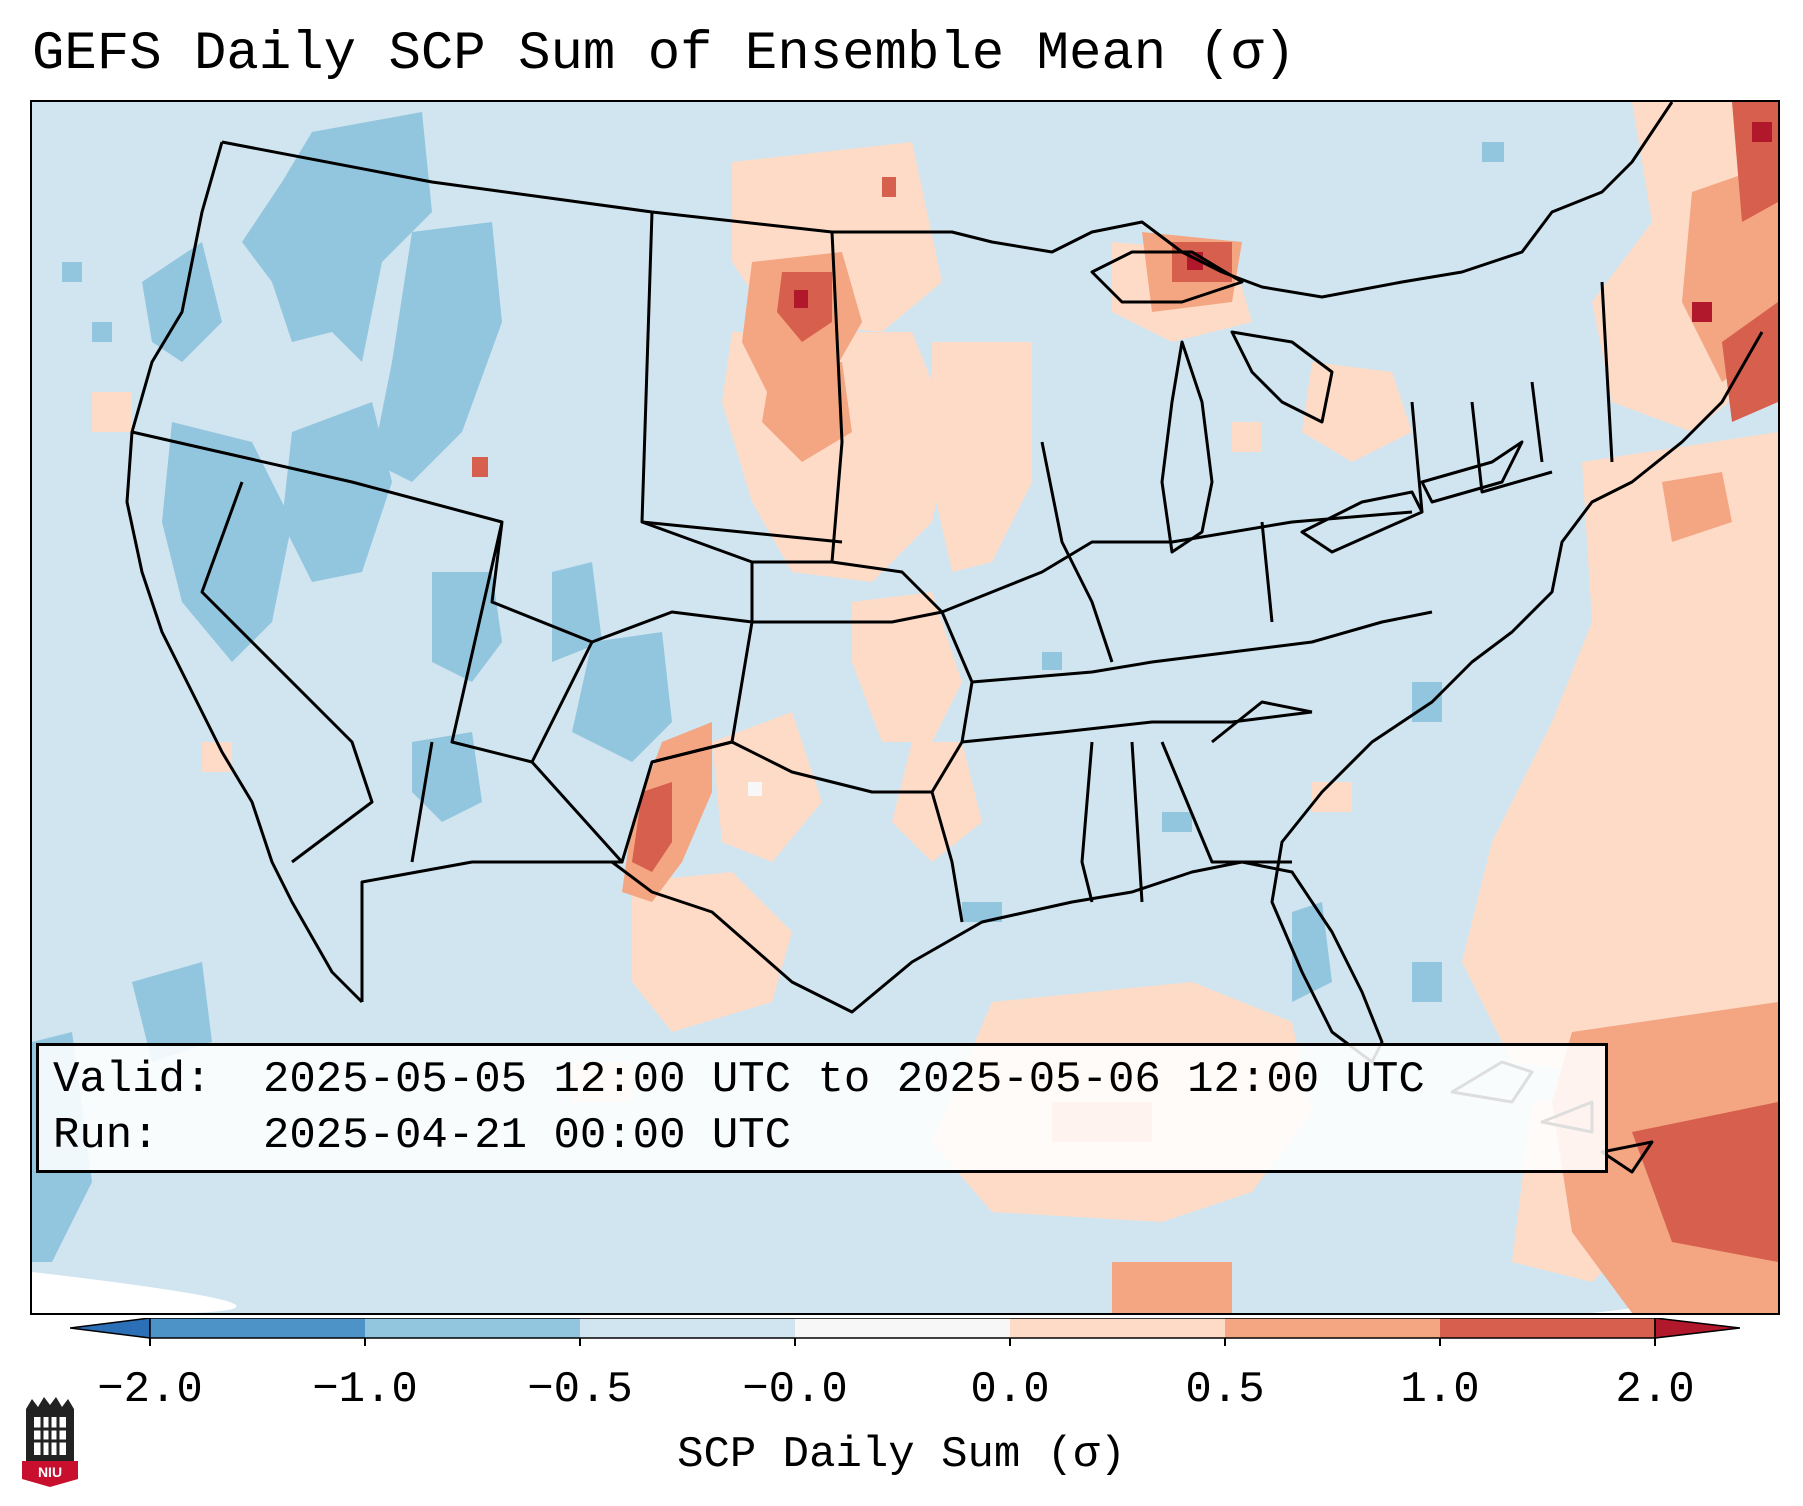 The width and height of the screenshot is (1803, 1506). I want to click on colorbar-tick-label: −0.0, so click(795, 1390).